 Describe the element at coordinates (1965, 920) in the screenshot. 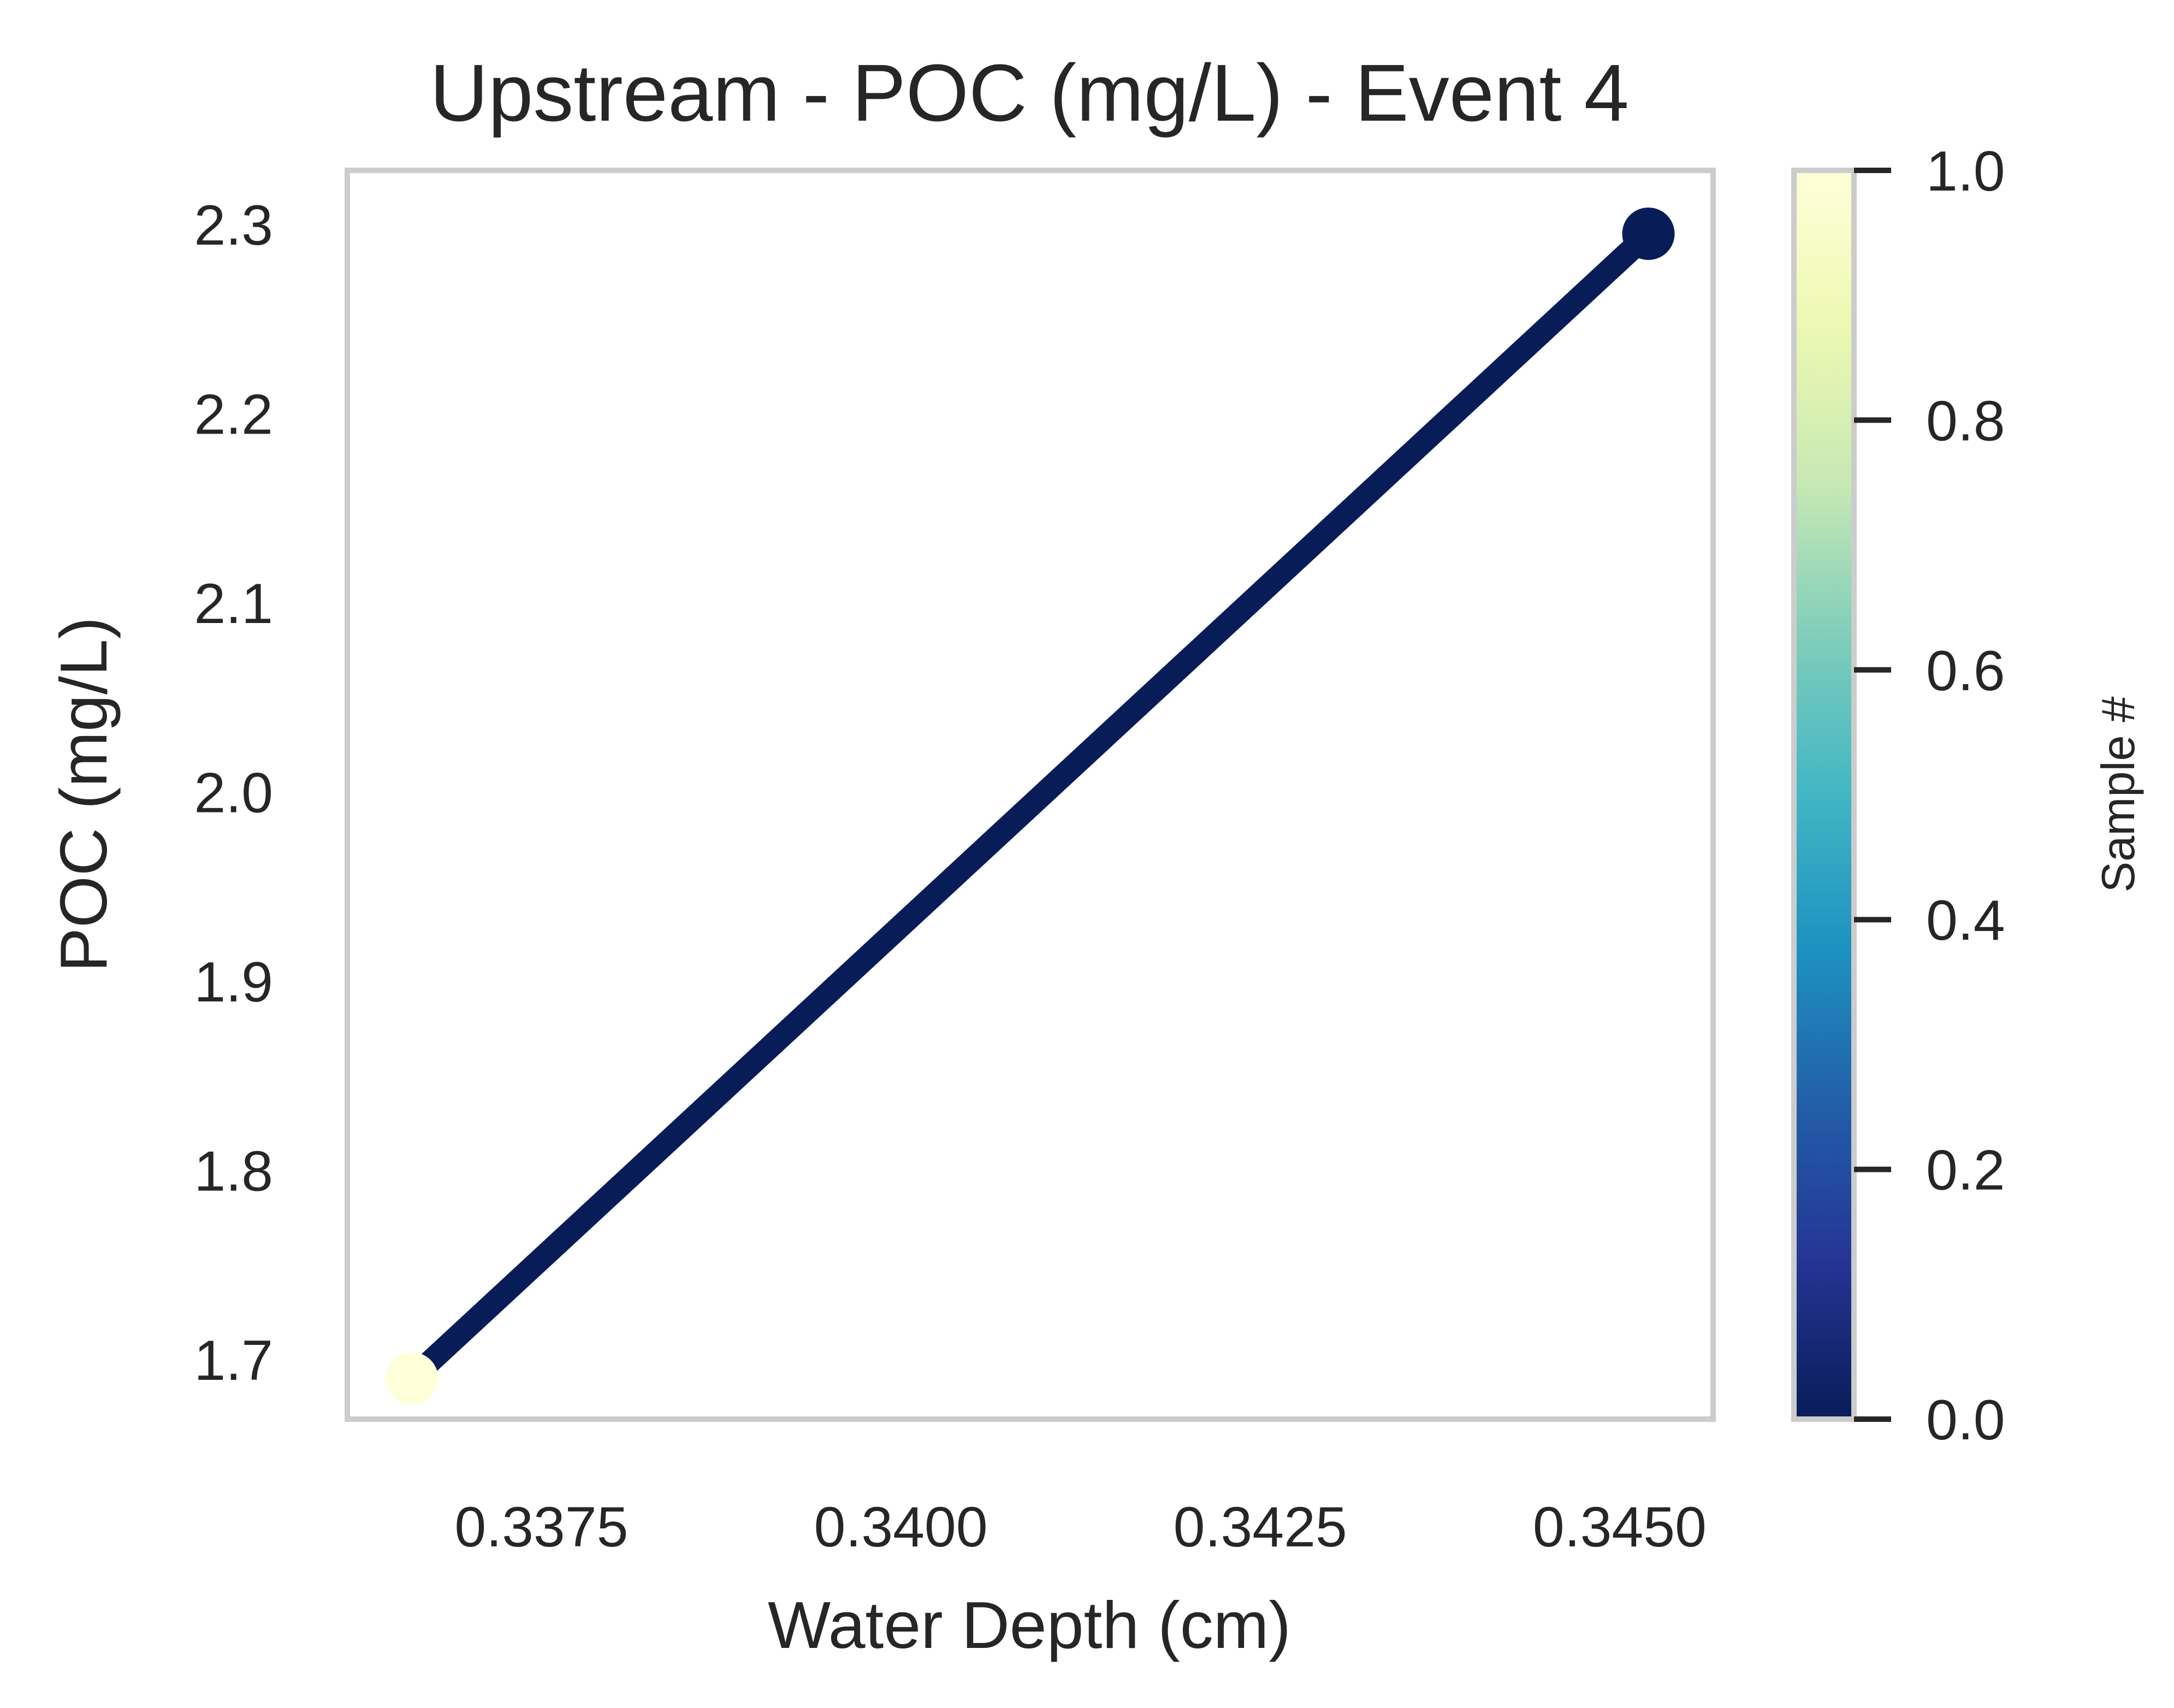

I see `colorbar-tick-label: 0.4` at that location.